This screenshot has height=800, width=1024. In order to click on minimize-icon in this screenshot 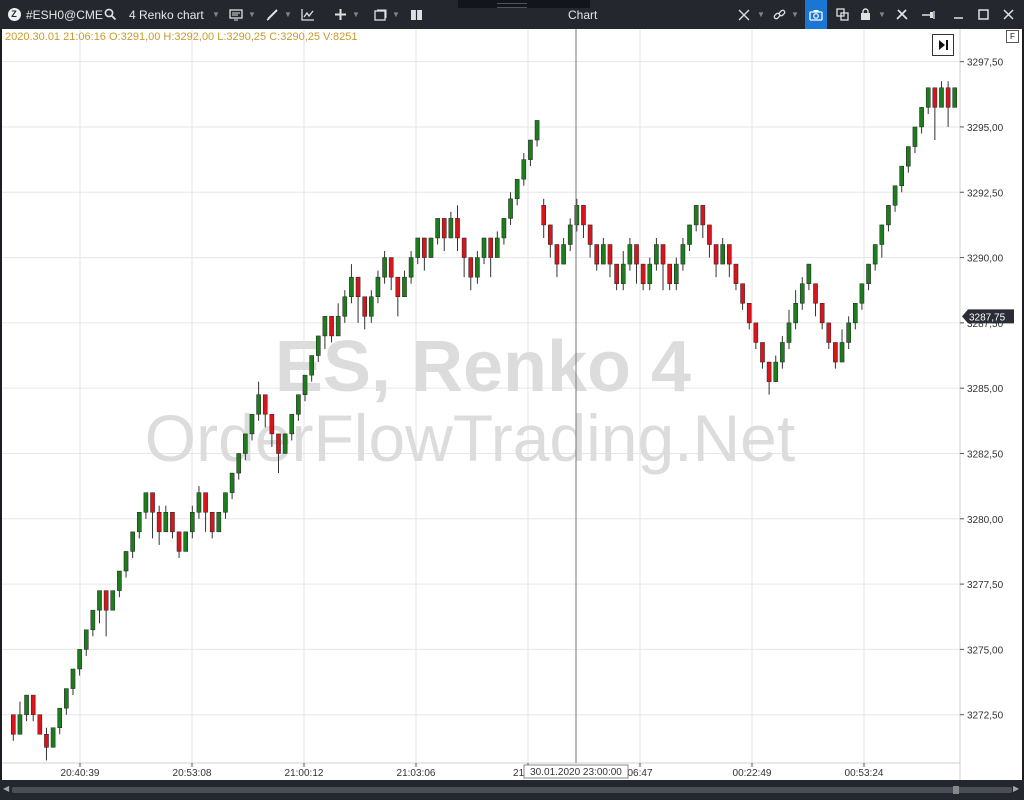, I will do `click(958, 14)`.